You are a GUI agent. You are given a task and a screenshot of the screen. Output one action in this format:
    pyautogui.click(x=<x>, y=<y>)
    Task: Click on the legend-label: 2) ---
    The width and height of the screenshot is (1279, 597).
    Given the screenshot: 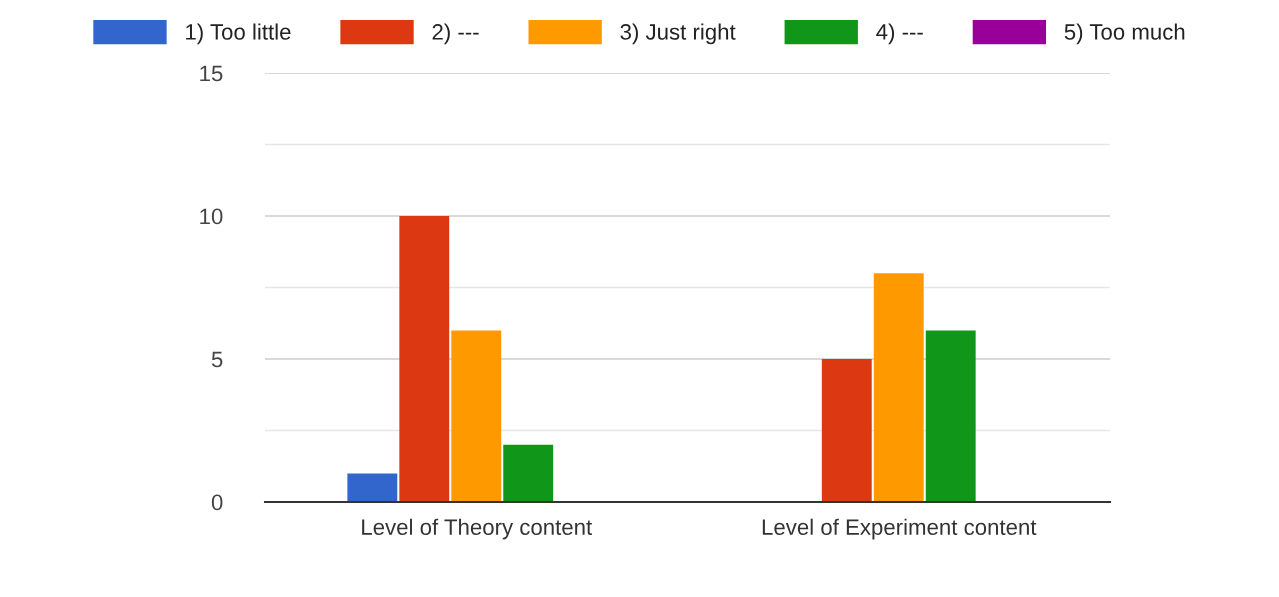 What is the action you would take?
    pyautogui.click(x=455, y=34)
    